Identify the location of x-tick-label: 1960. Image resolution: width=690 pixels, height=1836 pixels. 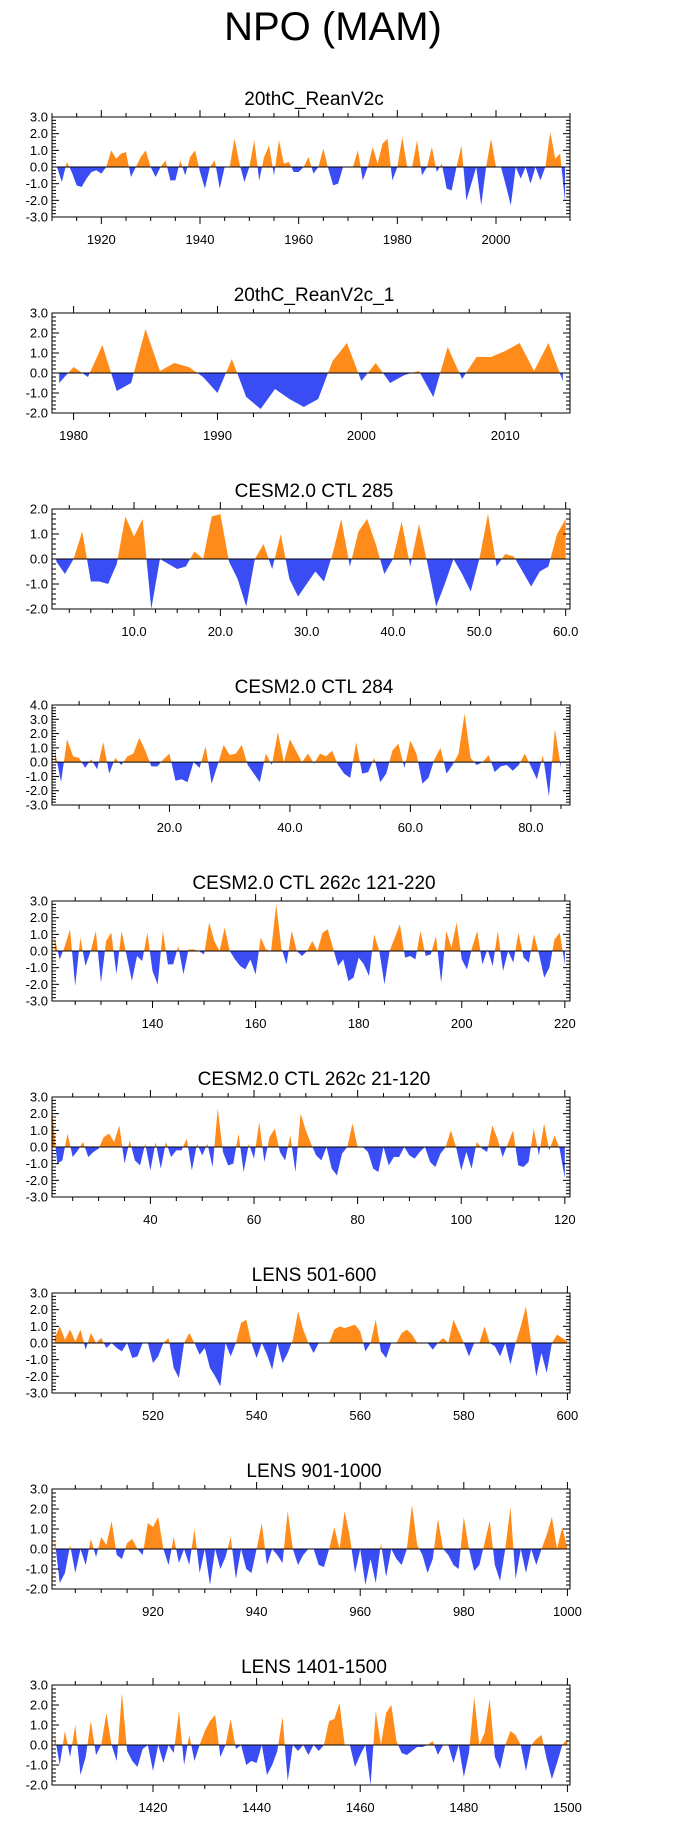
(298, 239).